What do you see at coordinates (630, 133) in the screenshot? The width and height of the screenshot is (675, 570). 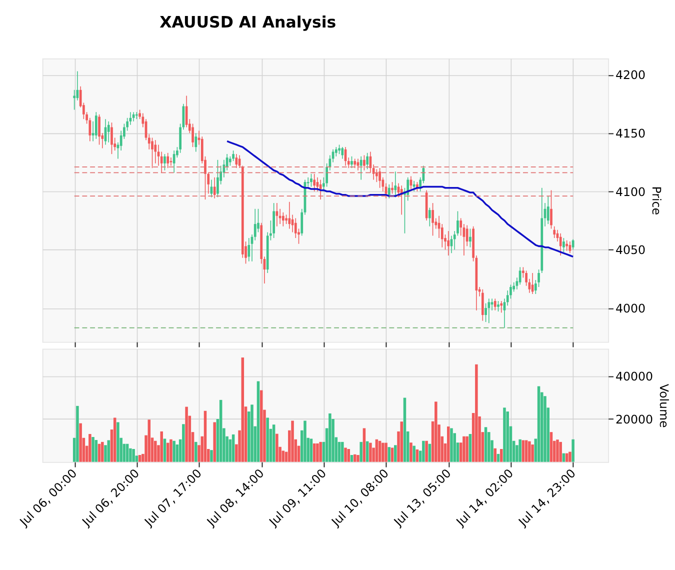 I see `y-tick-label: 4150` at bounding box center [630, 133].